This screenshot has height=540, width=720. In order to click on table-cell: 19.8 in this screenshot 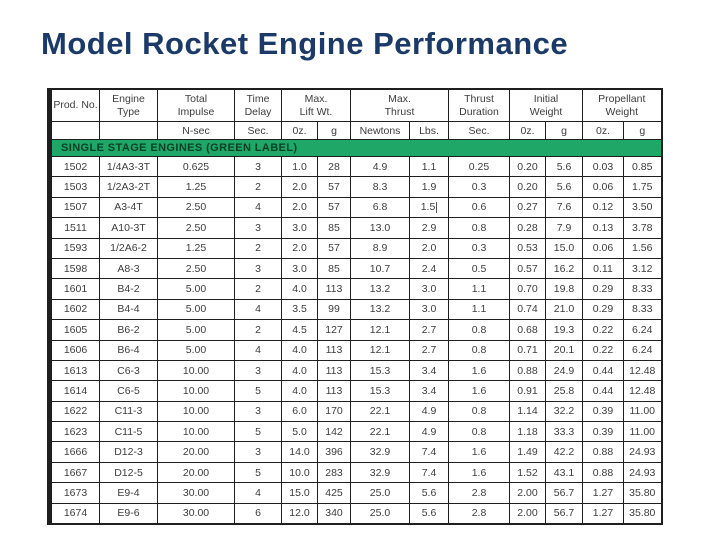, I will do `click(564, 289)`.